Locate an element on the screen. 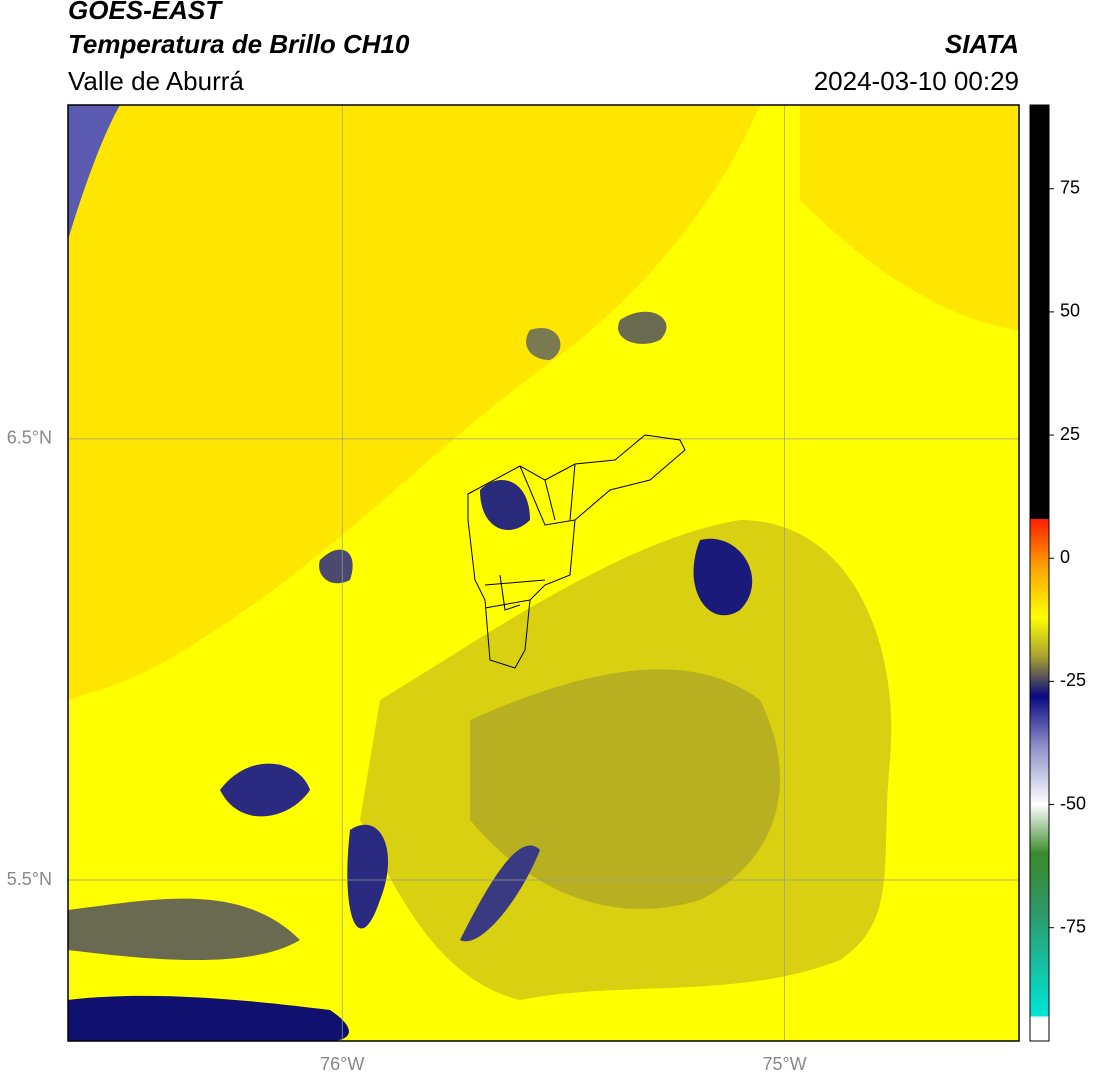 Image resolution: width=1094 pixels, height=1078 pixels. colorbar-tick-label: 25 is located at coordinates (1070, 434).